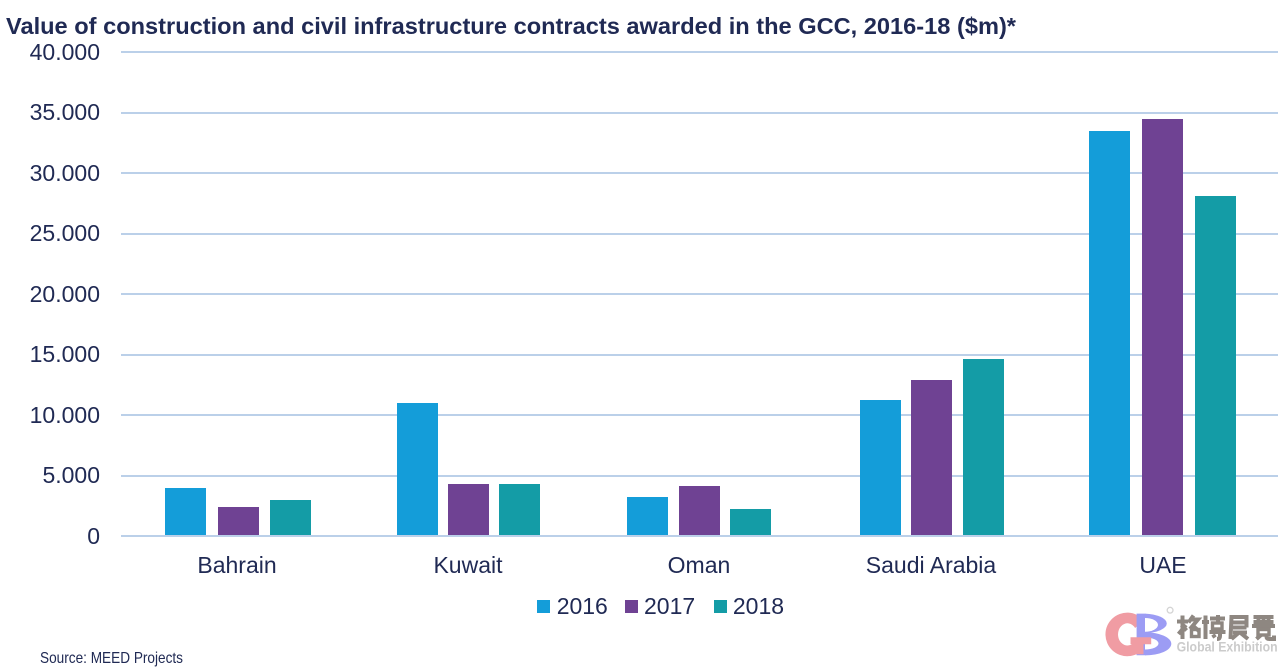  Describe the element at coordinates (111, 658) in the screenshot. I see `svg-text: Source: MEED Projects` at that location.